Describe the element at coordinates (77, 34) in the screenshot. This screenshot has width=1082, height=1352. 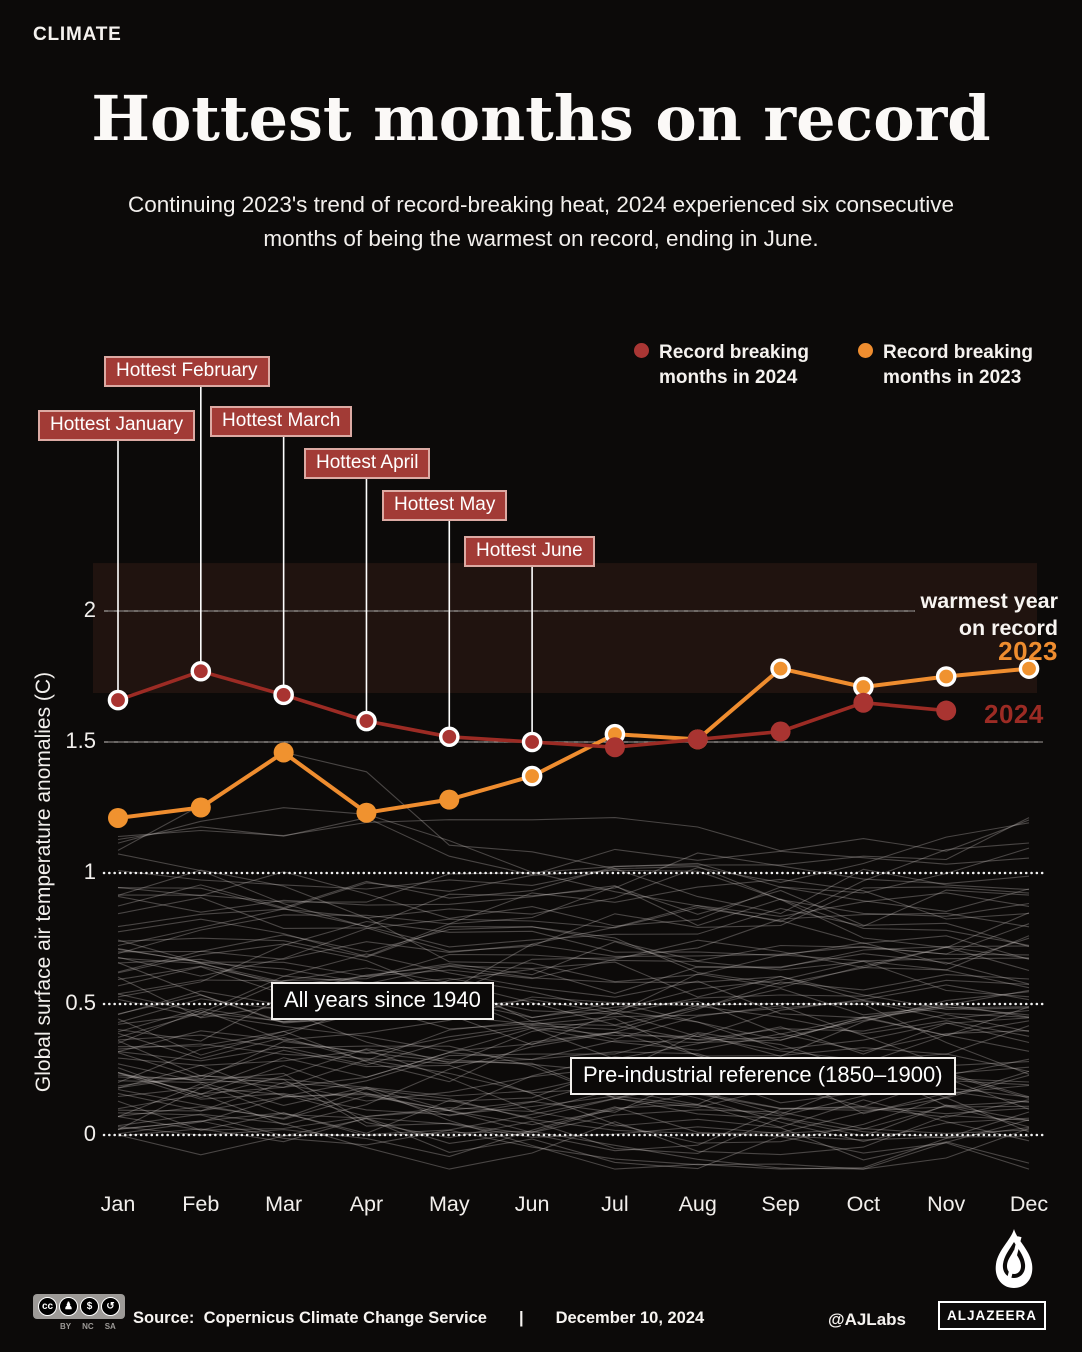
I see `kicker: CLIMATE` at that location.